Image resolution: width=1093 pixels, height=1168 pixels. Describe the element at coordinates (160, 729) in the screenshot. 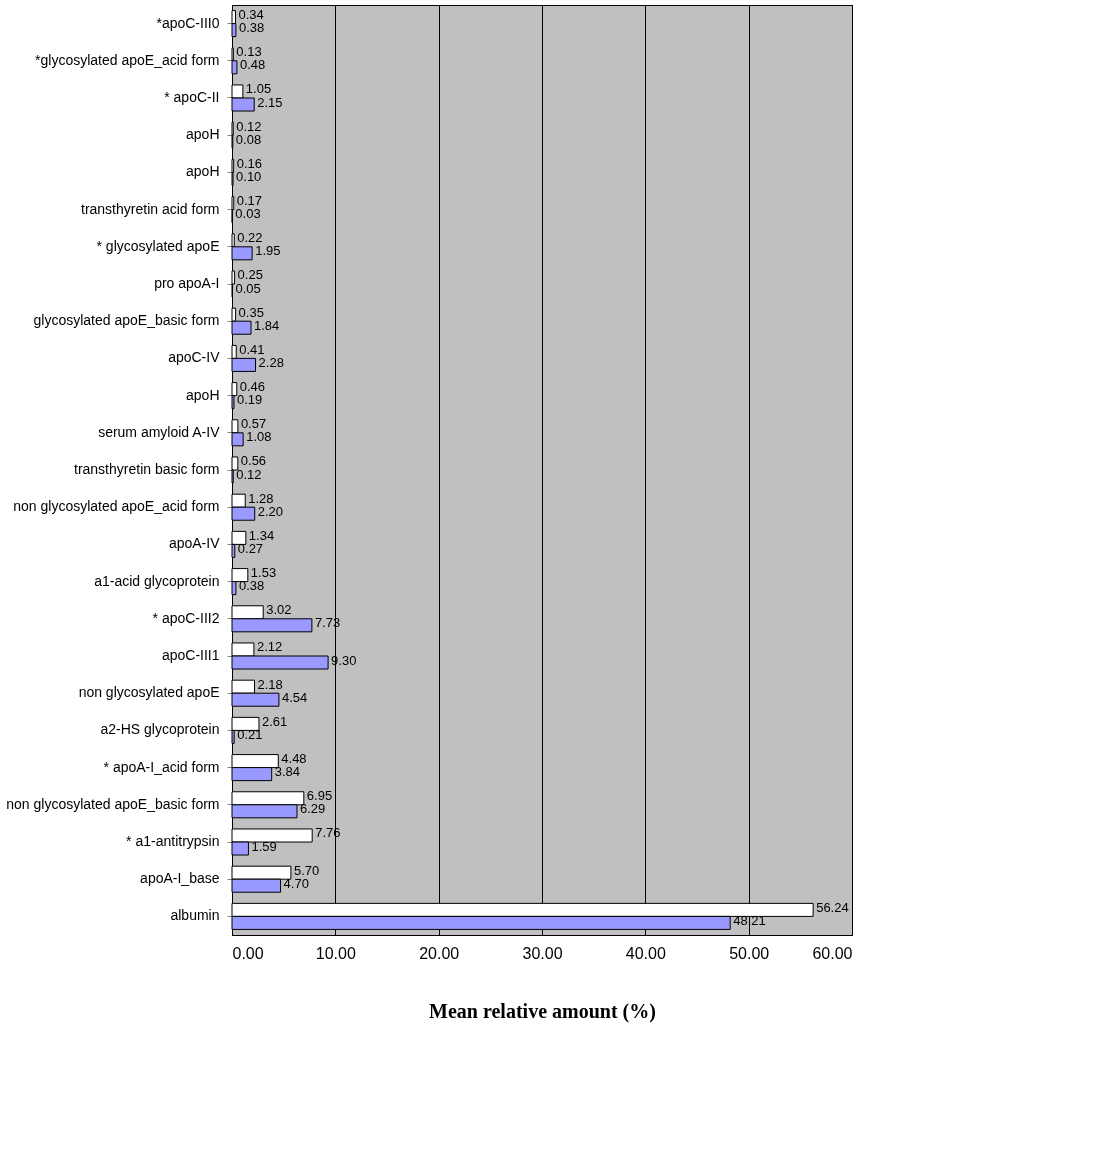

I see `y-tick-label: a2-HS glycoprotein` at that location.